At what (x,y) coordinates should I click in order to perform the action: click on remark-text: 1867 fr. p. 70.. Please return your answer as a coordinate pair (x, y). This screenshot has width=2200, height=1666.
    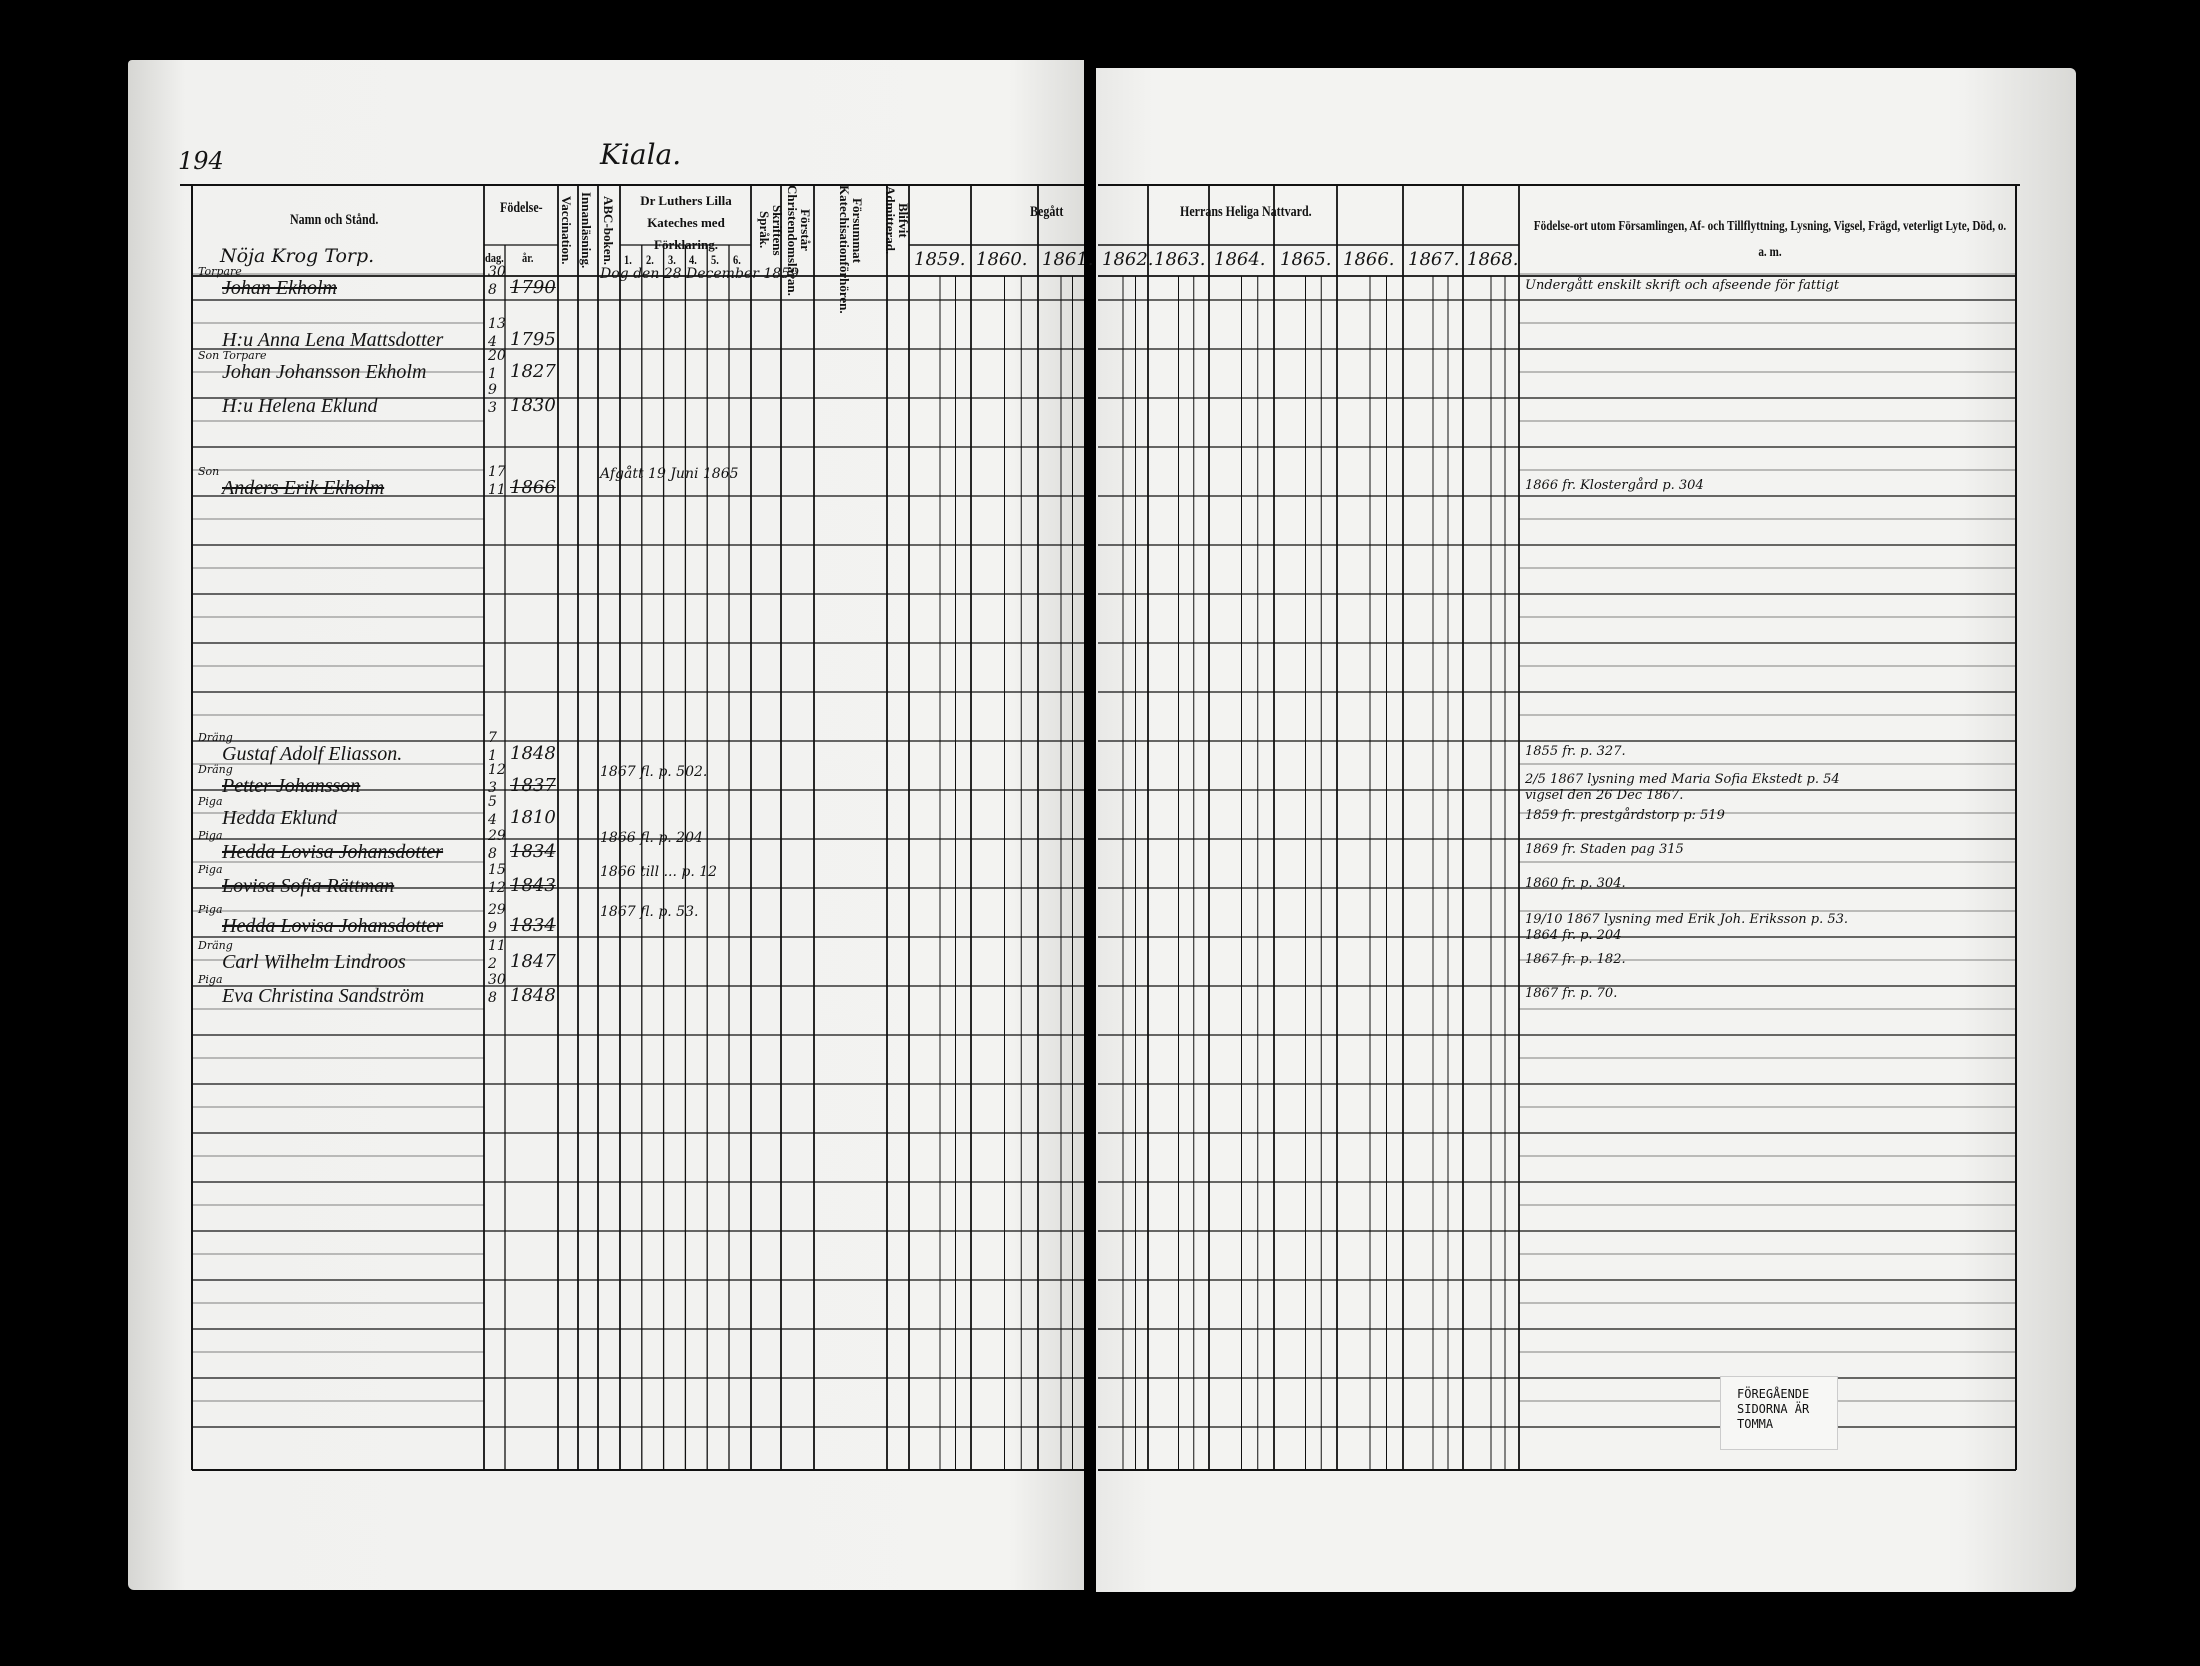
    Looking at the image, I should click on (1571, 993).